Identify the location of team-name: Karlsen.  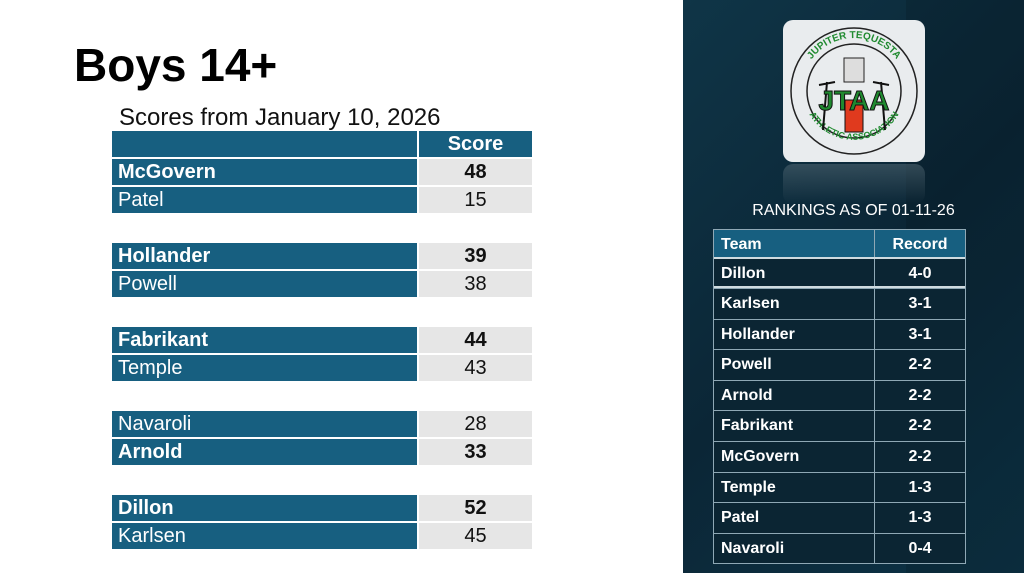
(264, 536).